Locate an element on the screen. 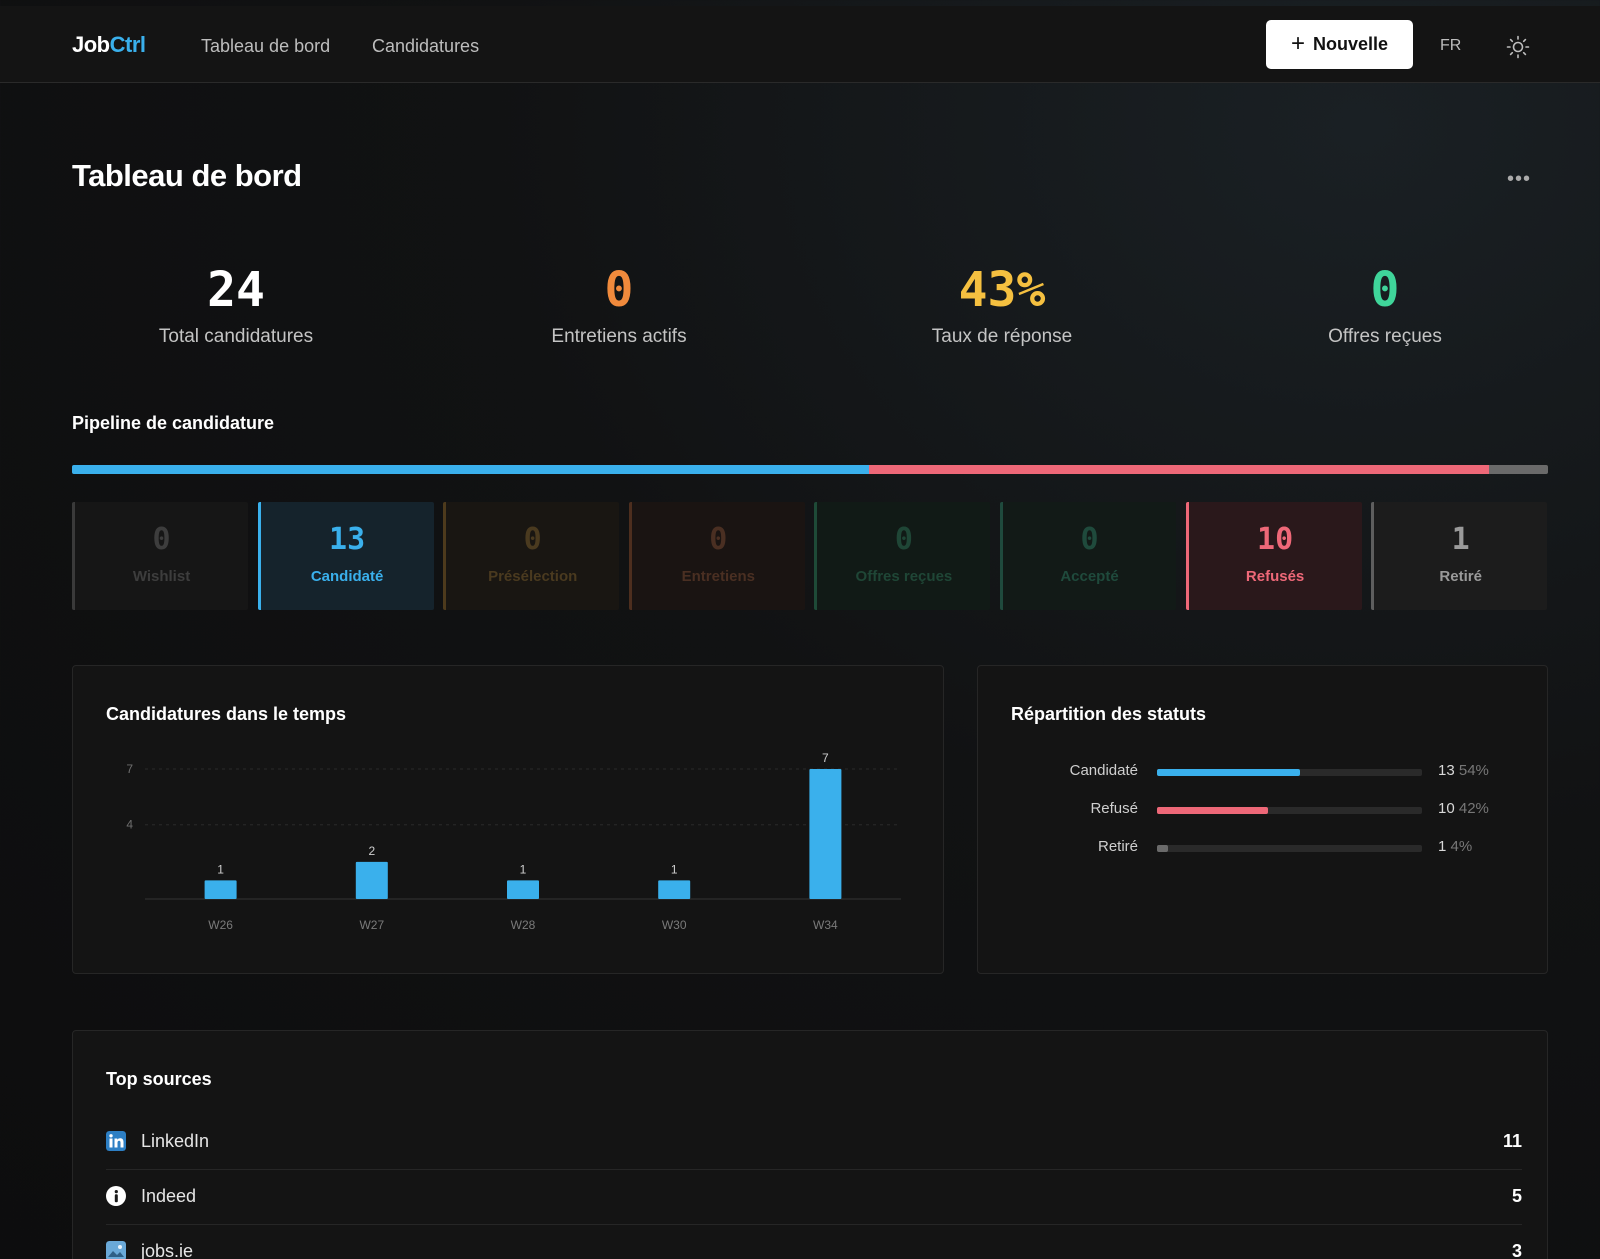 The image size is (1600, 1259). app-logo: JobCtrl is located at coordinates (109, 45).